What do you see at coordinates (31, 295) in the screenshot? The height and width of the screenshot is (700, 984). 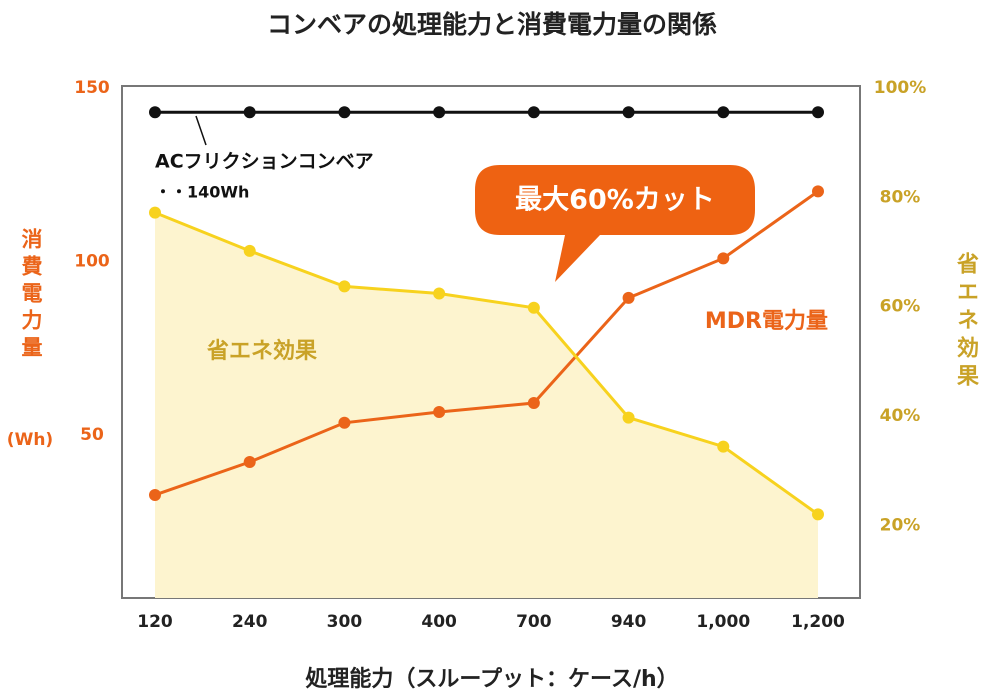 I see `y-axis-title: 消費電力量` at bounding box center [31, 295].